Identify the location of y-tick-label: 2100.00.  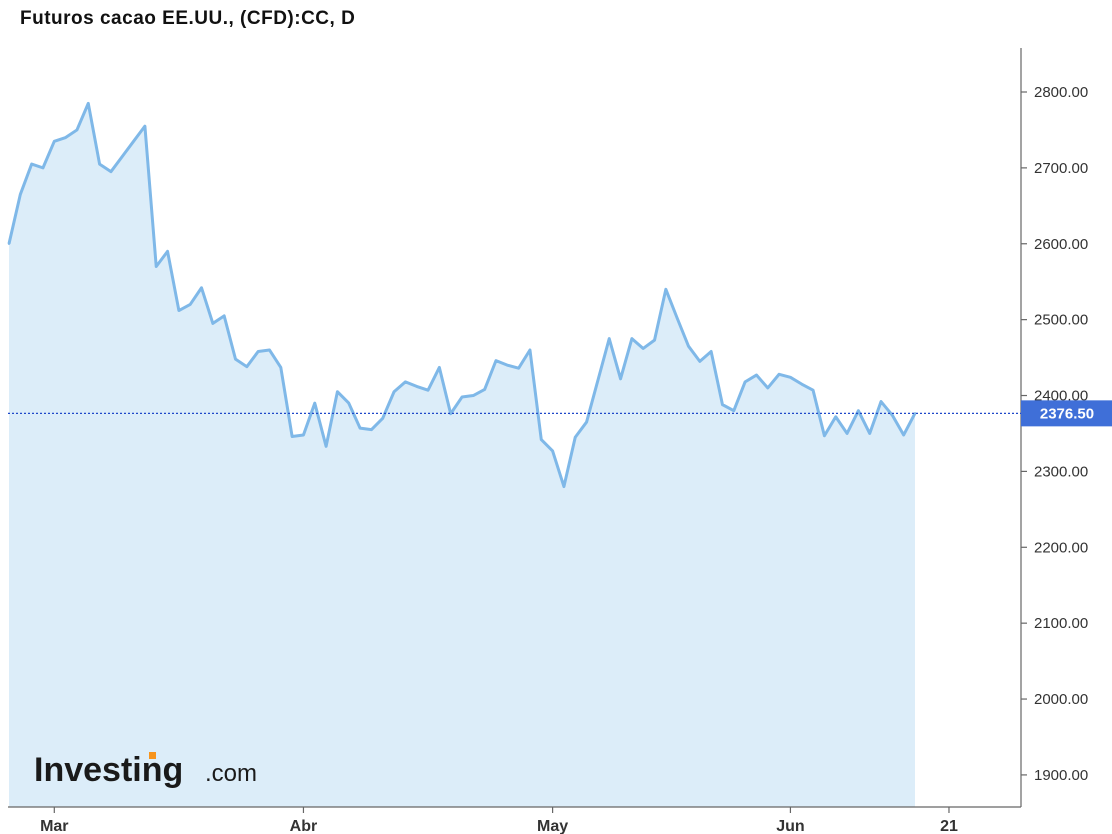
(1061, 623).